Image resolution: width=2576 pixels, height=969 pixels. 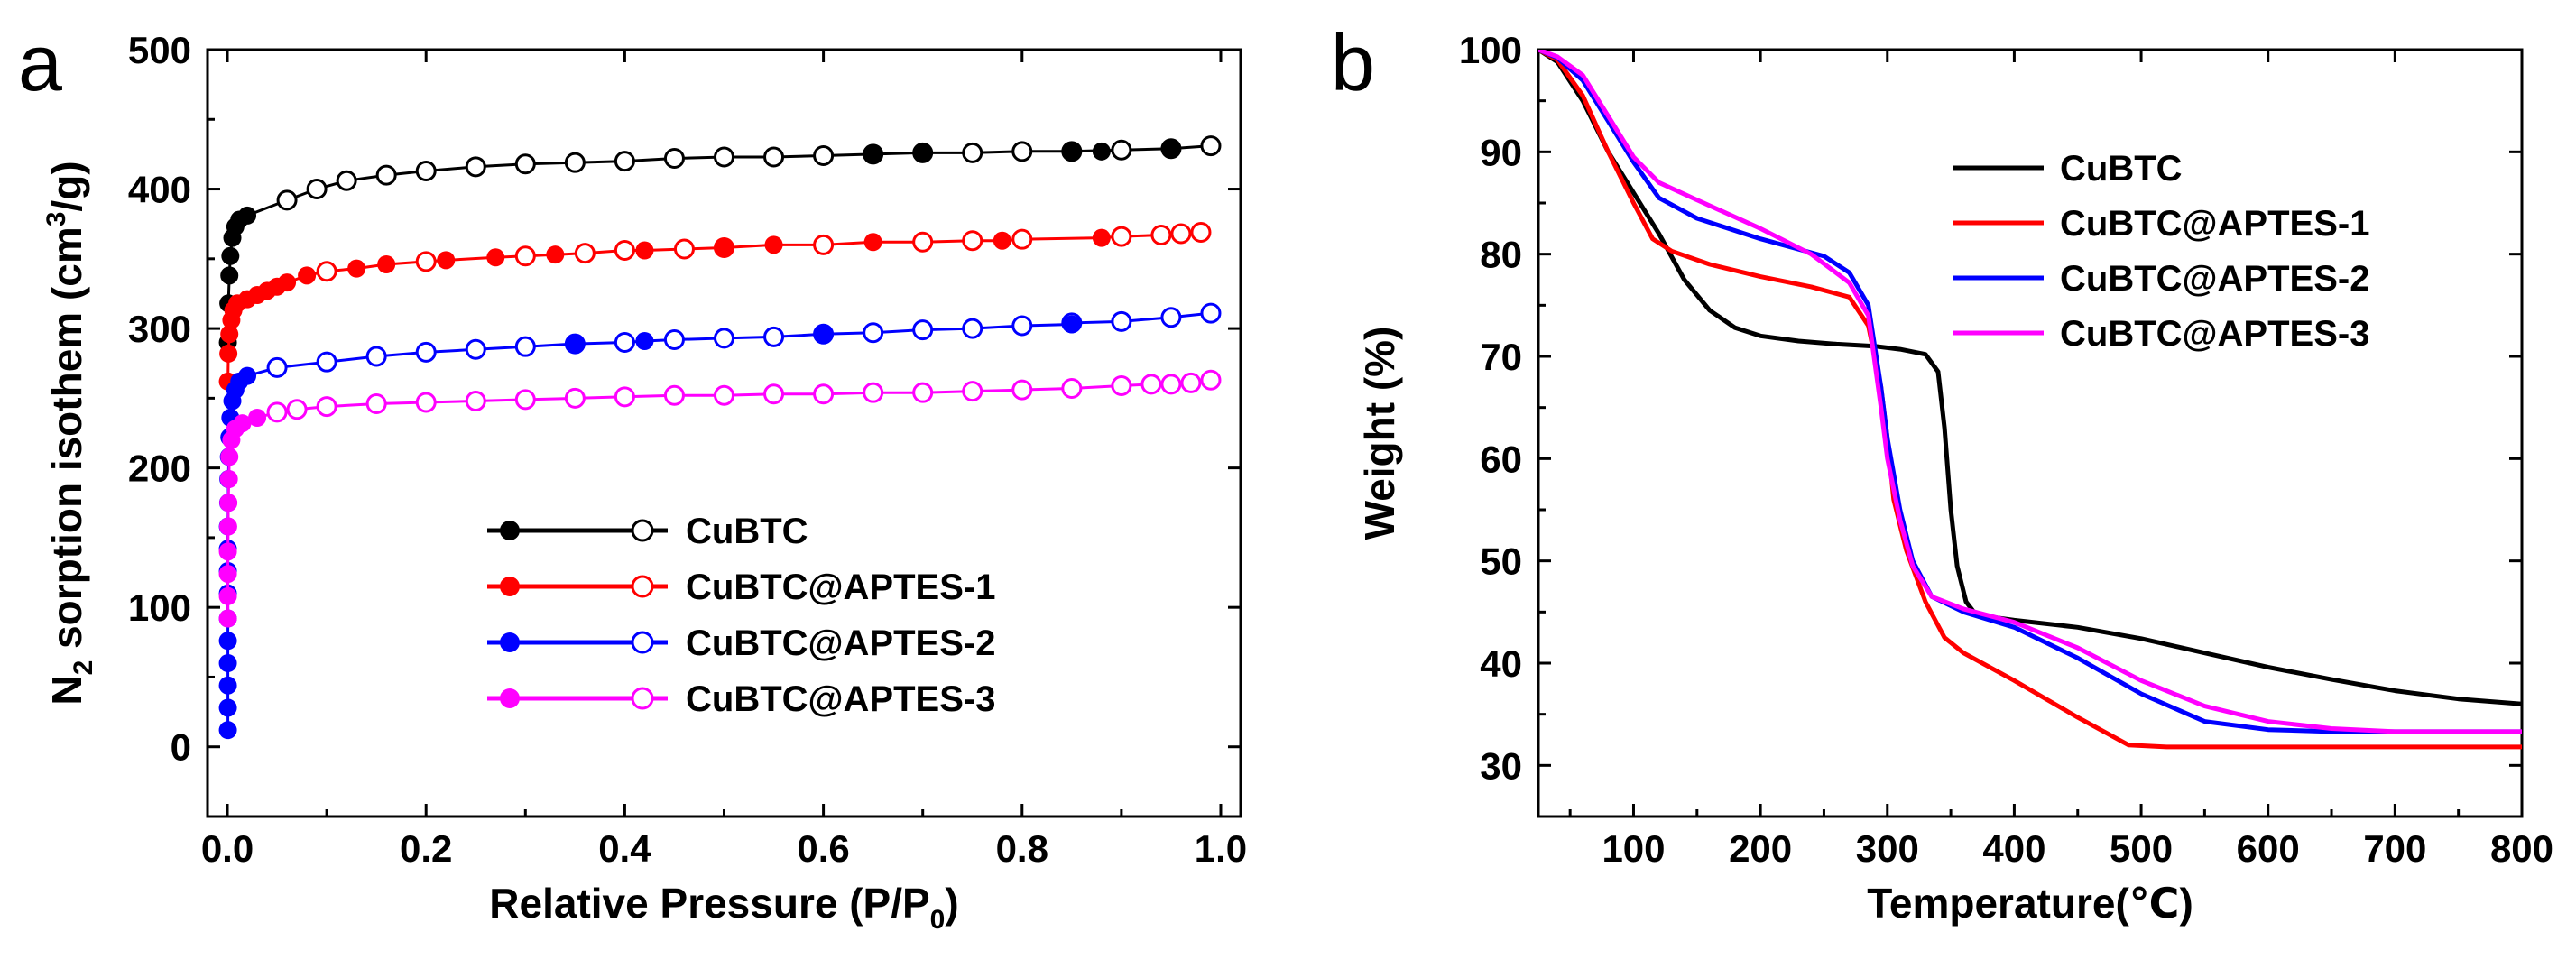 What do you see at coordinates (1501, 152) in the screenshot?
I see `y-tick-label: 90` at bounding box center [1501, 152].